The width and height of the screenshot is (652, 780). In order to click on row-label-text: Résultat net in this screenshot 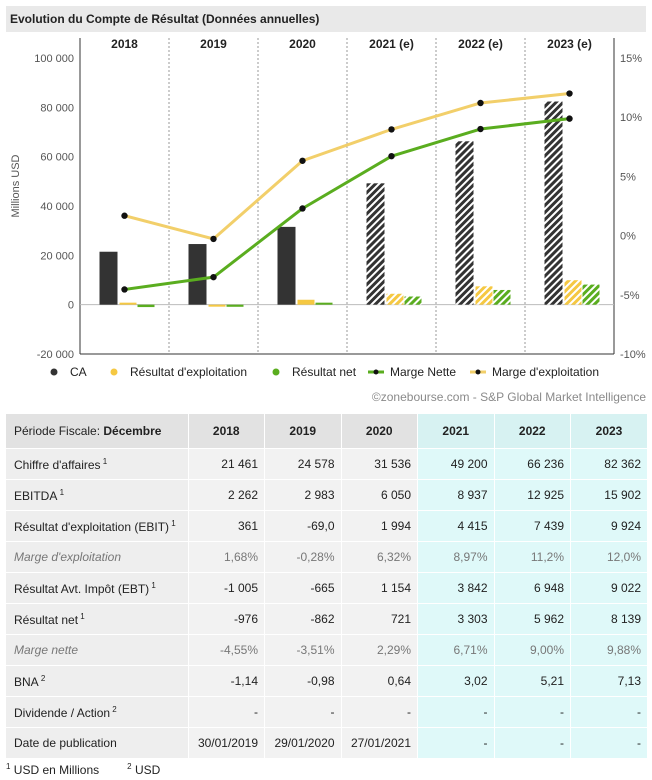, I will do `click(46, 619)`.